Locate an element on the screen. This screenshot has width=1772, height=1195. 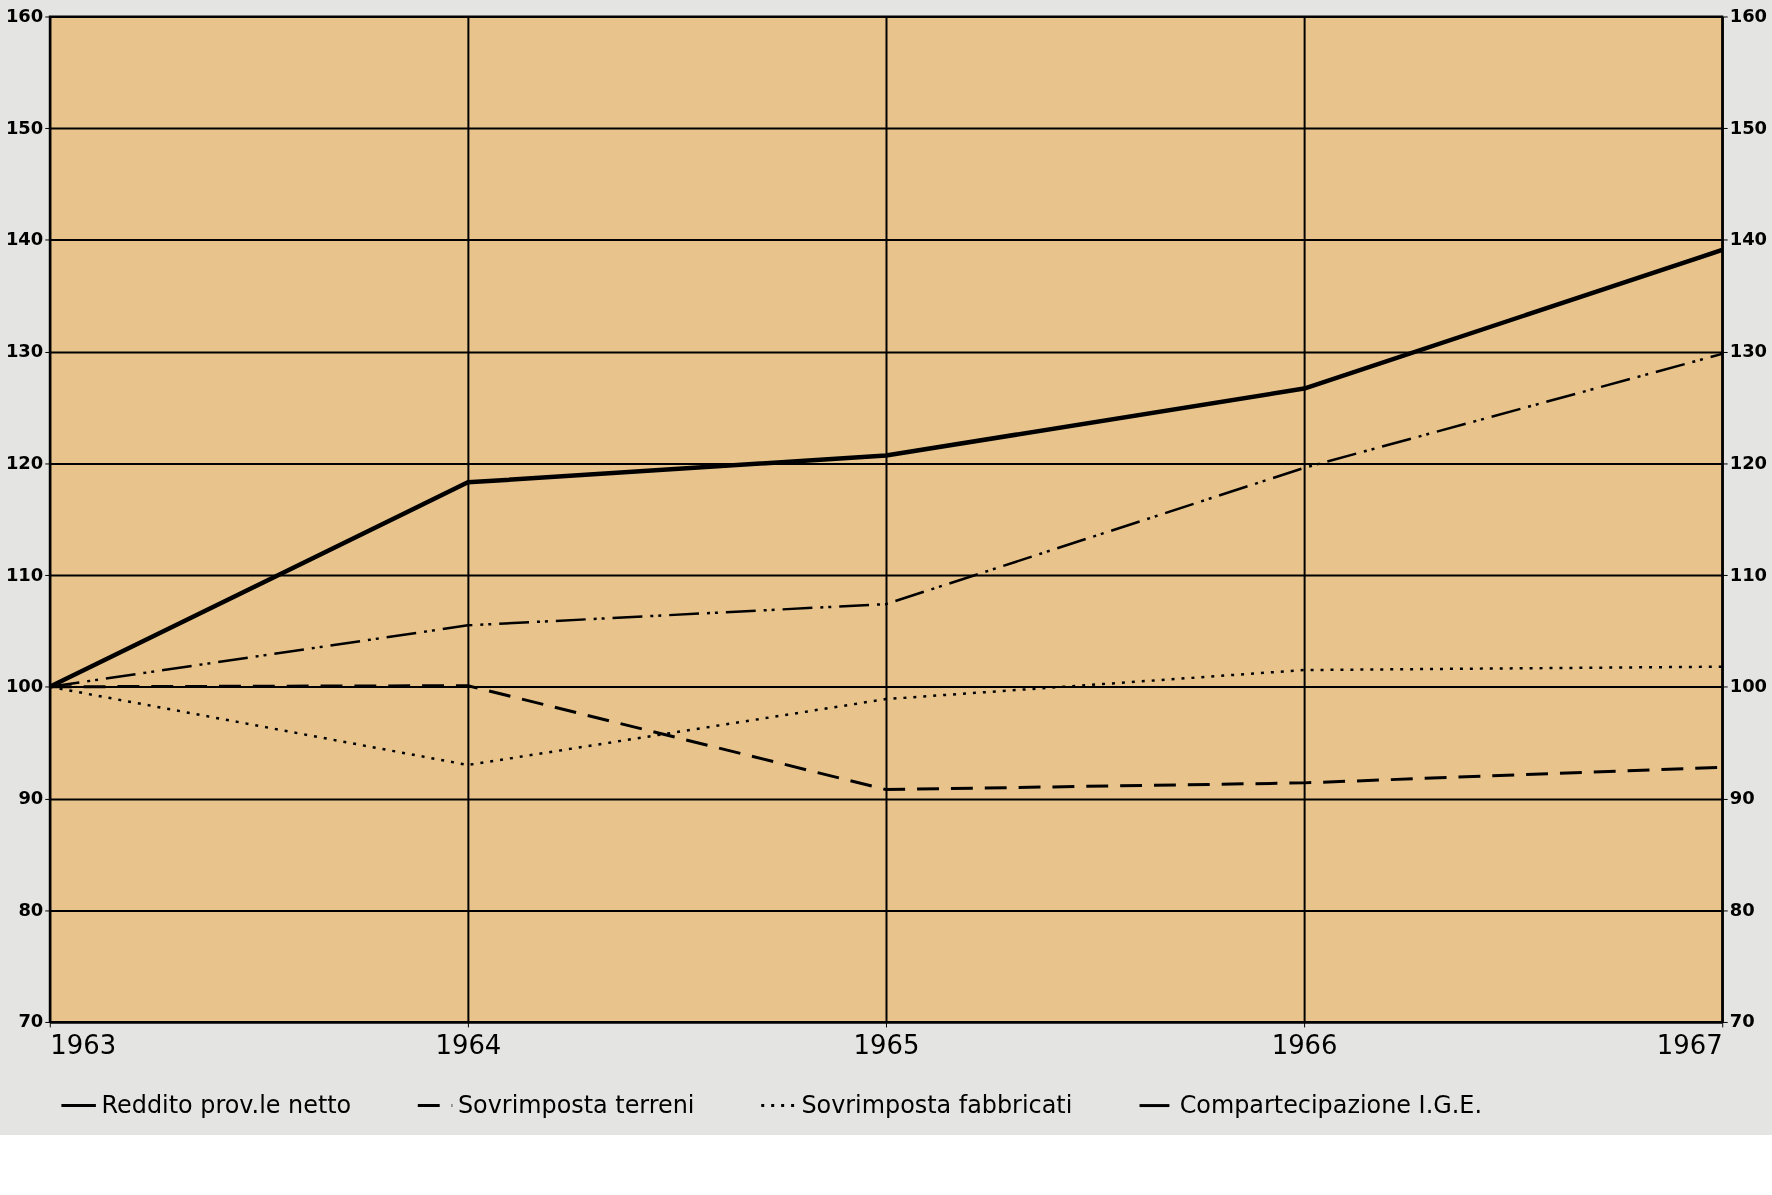
y2-tick-label: 160 is located at coordinates (1748, 15).